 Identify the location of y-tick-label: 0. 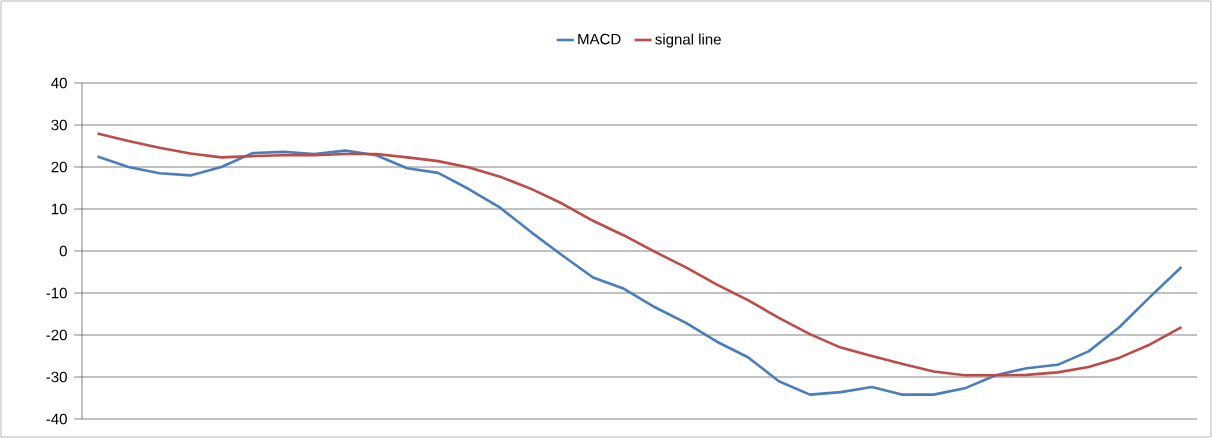
(63, 251).